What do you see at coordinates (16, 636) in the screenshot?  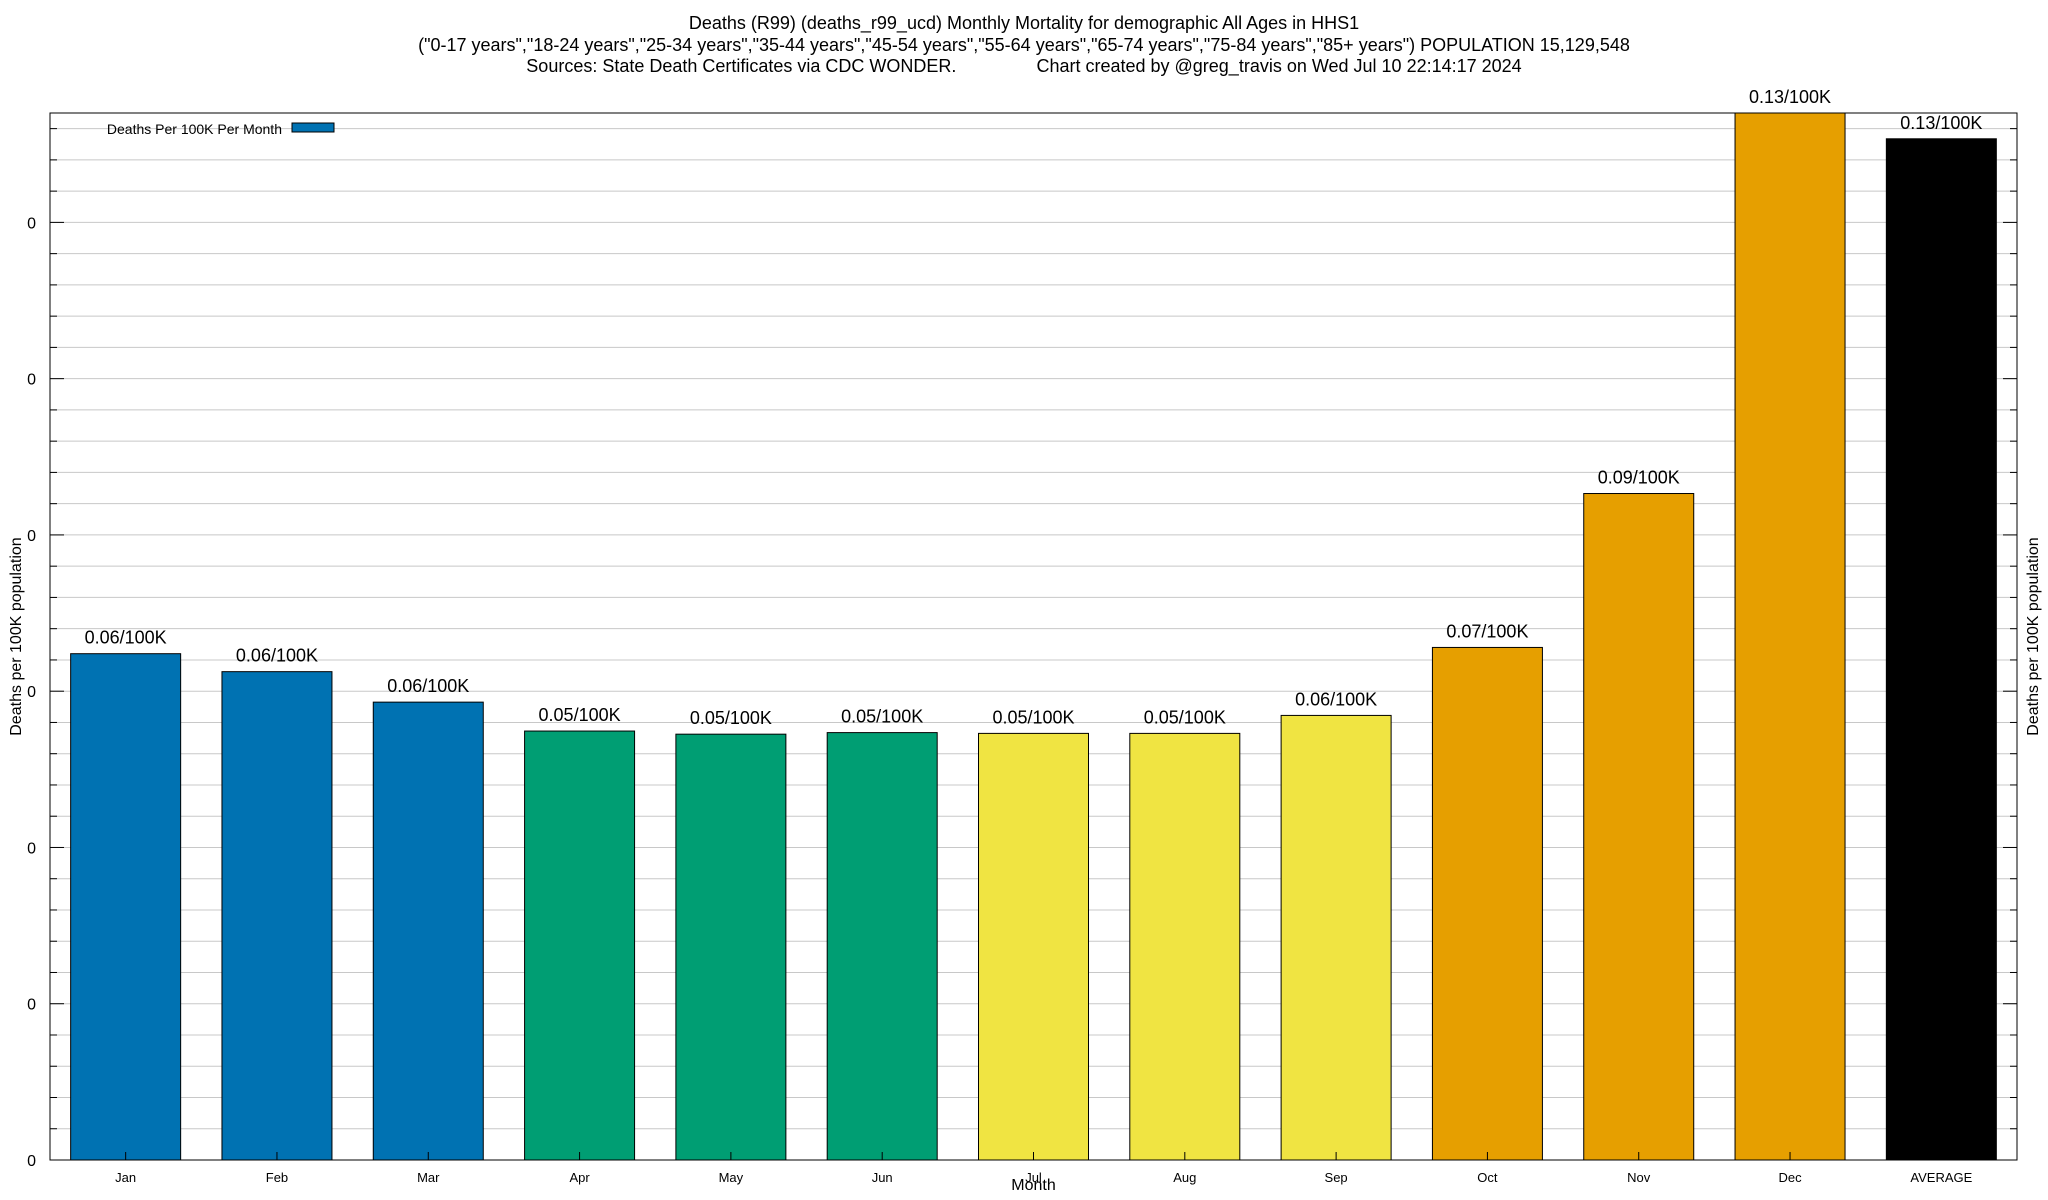 I see `y-axis-label: Deaths per 100K population` at bounding box center [16, 636].